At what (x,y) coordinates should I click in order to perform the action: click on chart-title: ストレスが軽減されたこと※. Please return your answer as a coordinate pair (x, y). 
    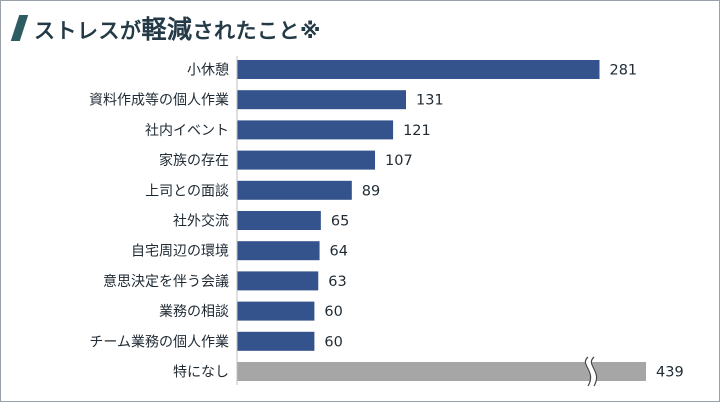
    Looking at the image, I should click on (165, 28).